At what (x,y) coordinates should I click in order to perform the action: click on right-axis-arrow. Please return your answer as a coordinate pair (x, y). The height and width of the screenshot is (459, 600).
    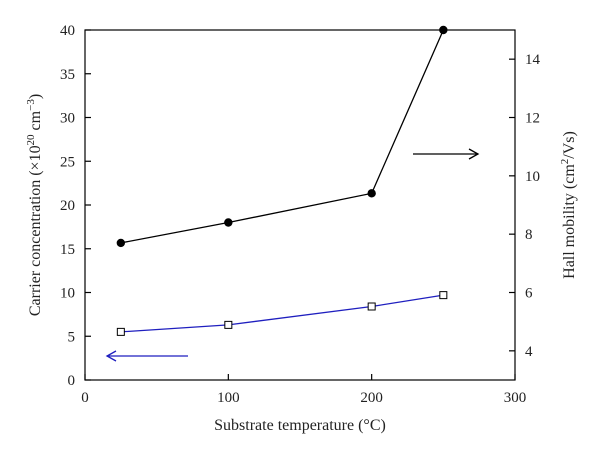
    Looking at the image, I should click on (446, 154).